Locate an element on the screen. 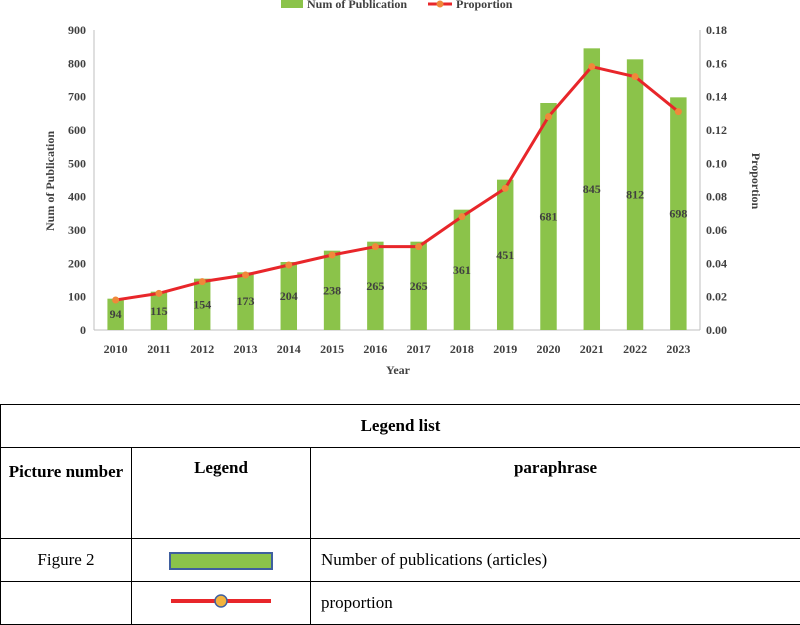 The height and width of the screenshot is (625, 800). legend-label-publications: Num of Publication is located at coordinates (357, 5).